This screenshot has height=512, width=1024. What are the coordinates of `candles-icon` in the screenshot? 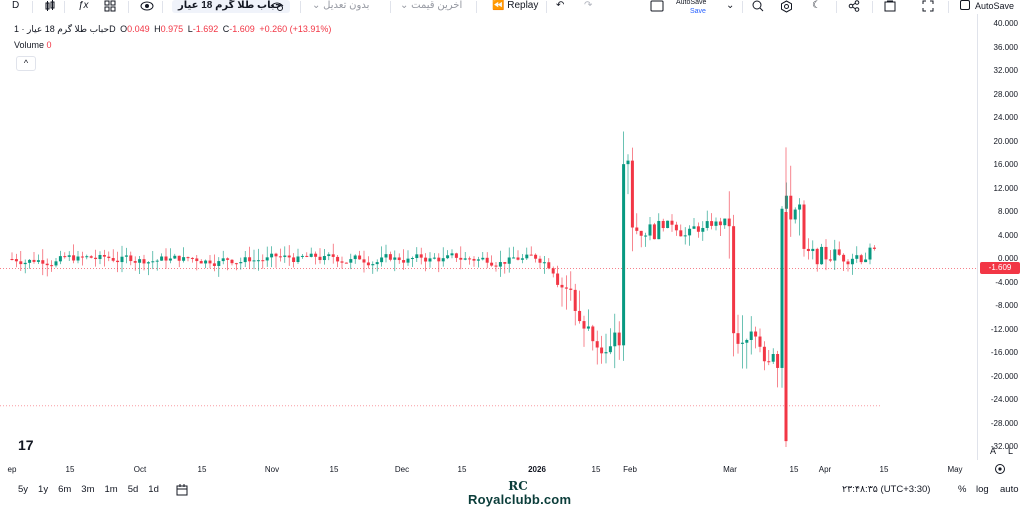 It's located at (50, 6).